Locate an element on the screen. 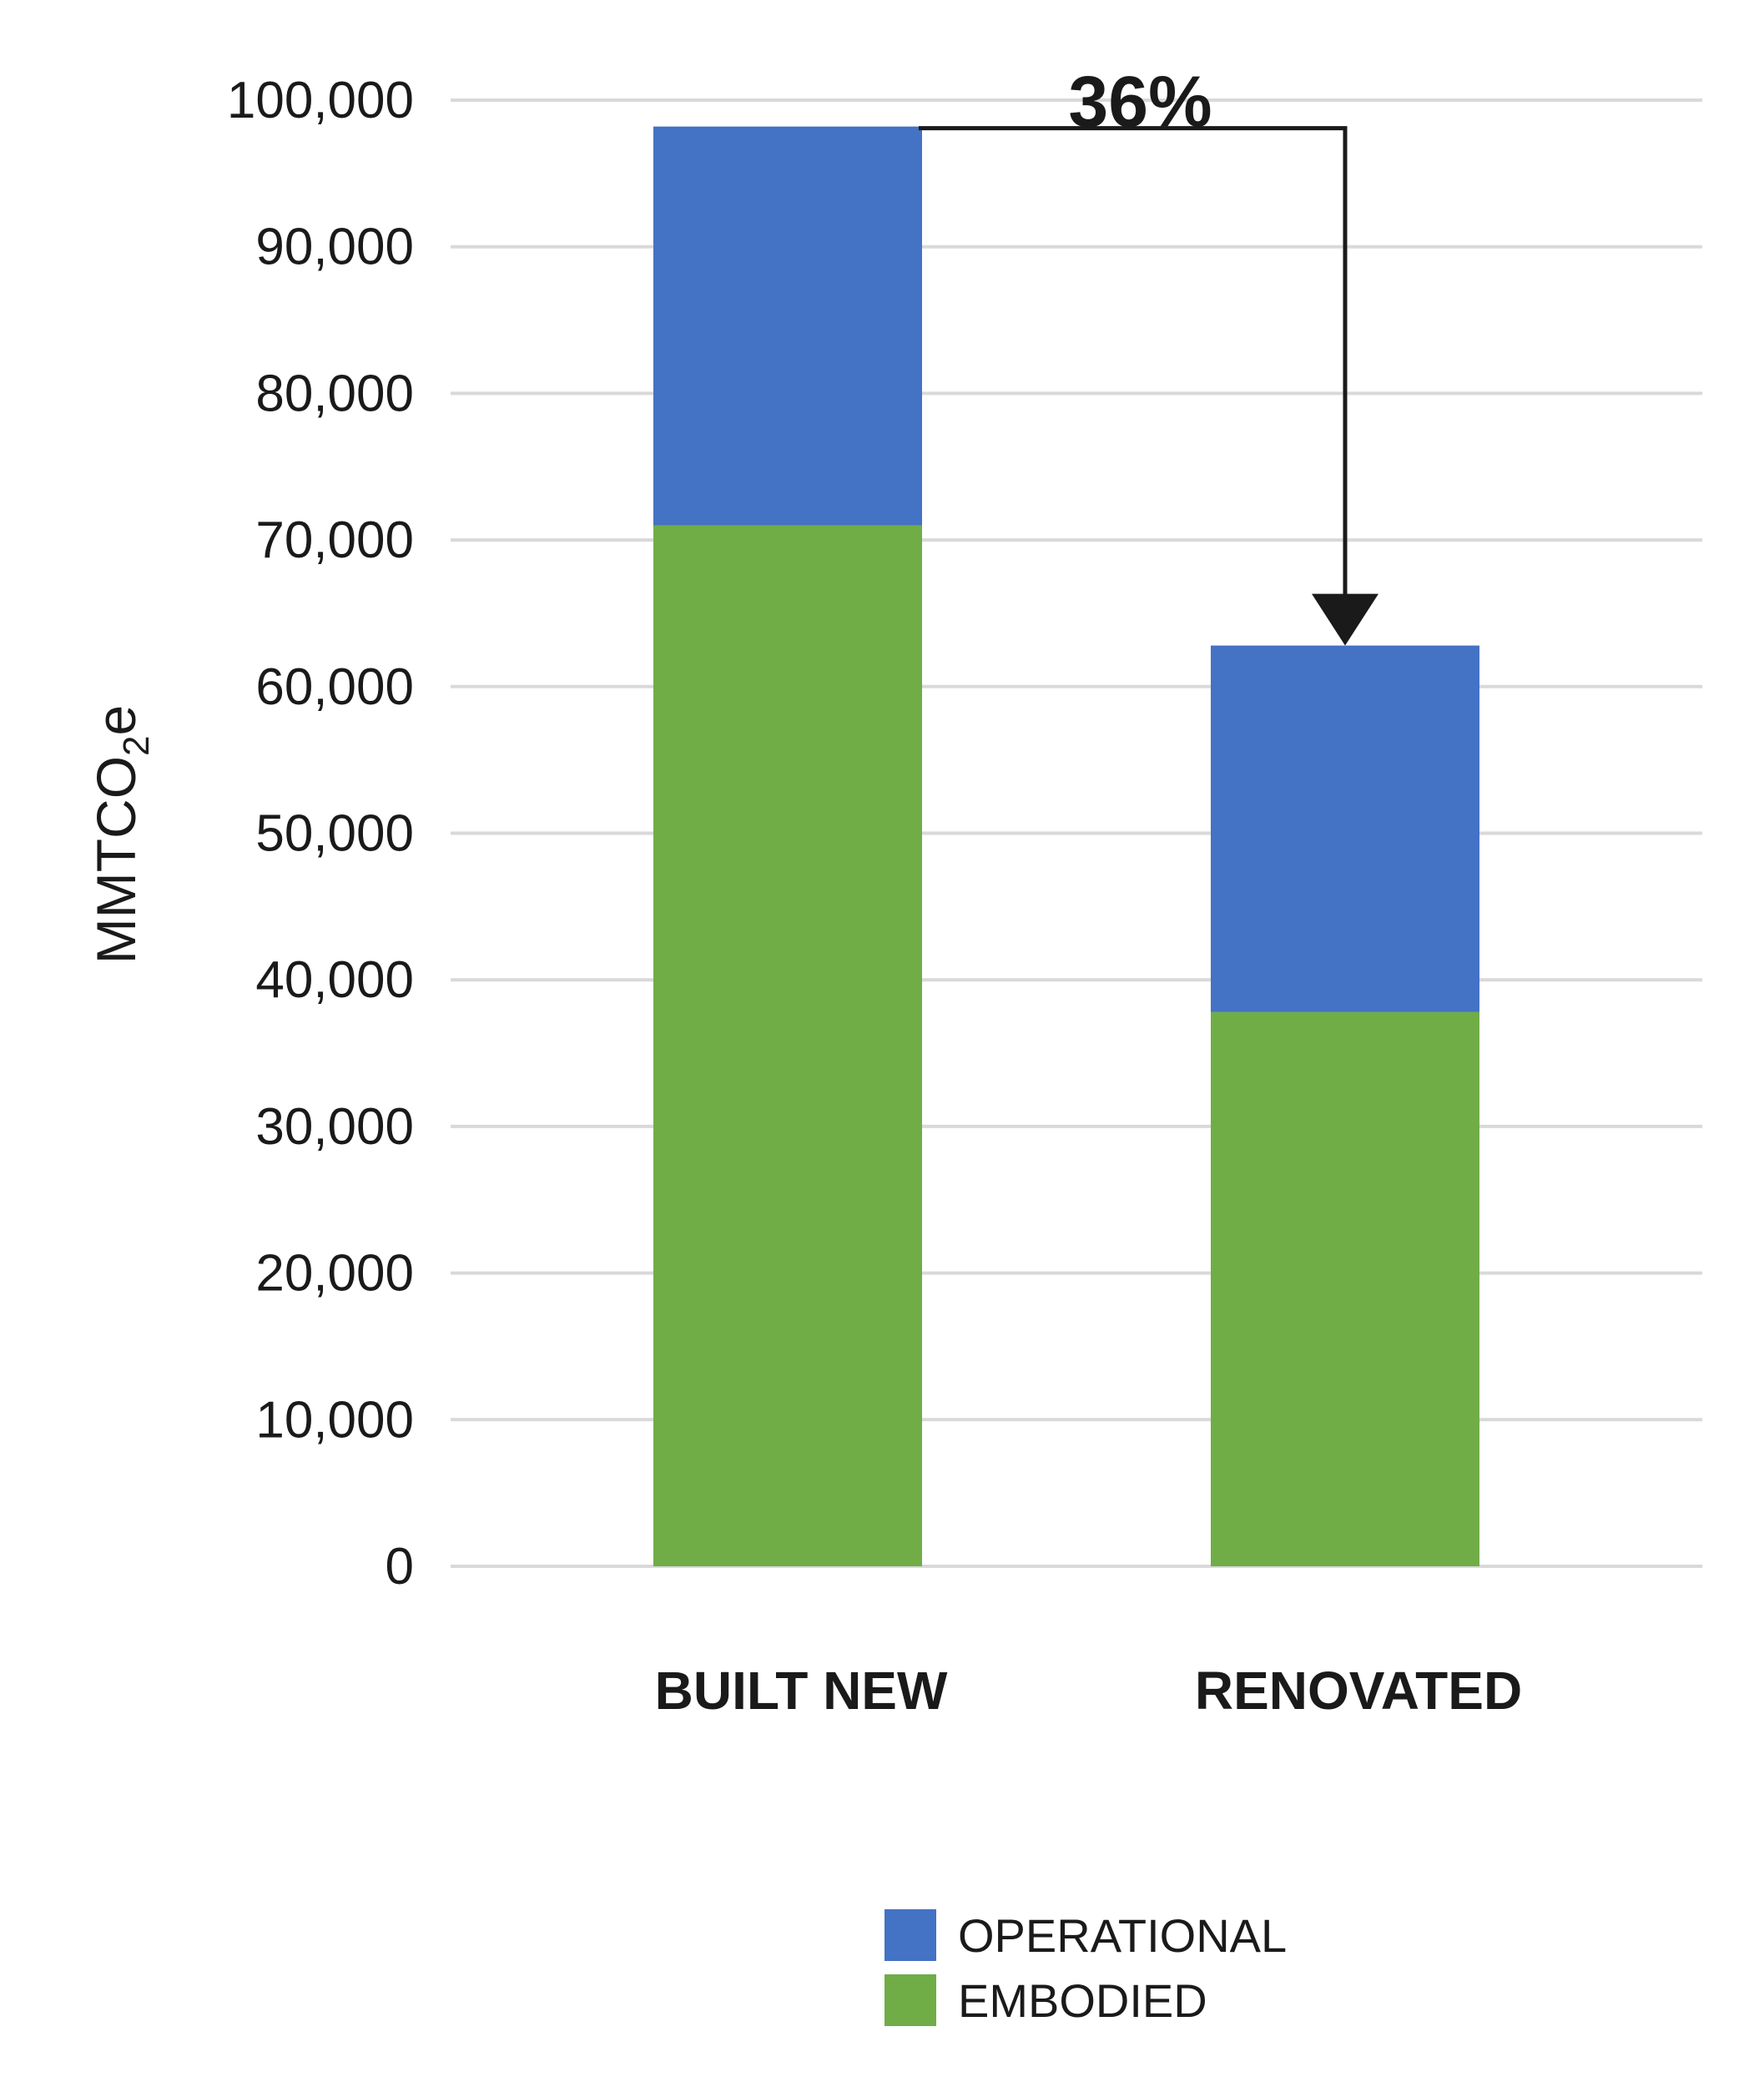 The height and width of the screenshot is (2087, 1764). y-axis-label-main: MMTCO is located at coordinates (116, 860).